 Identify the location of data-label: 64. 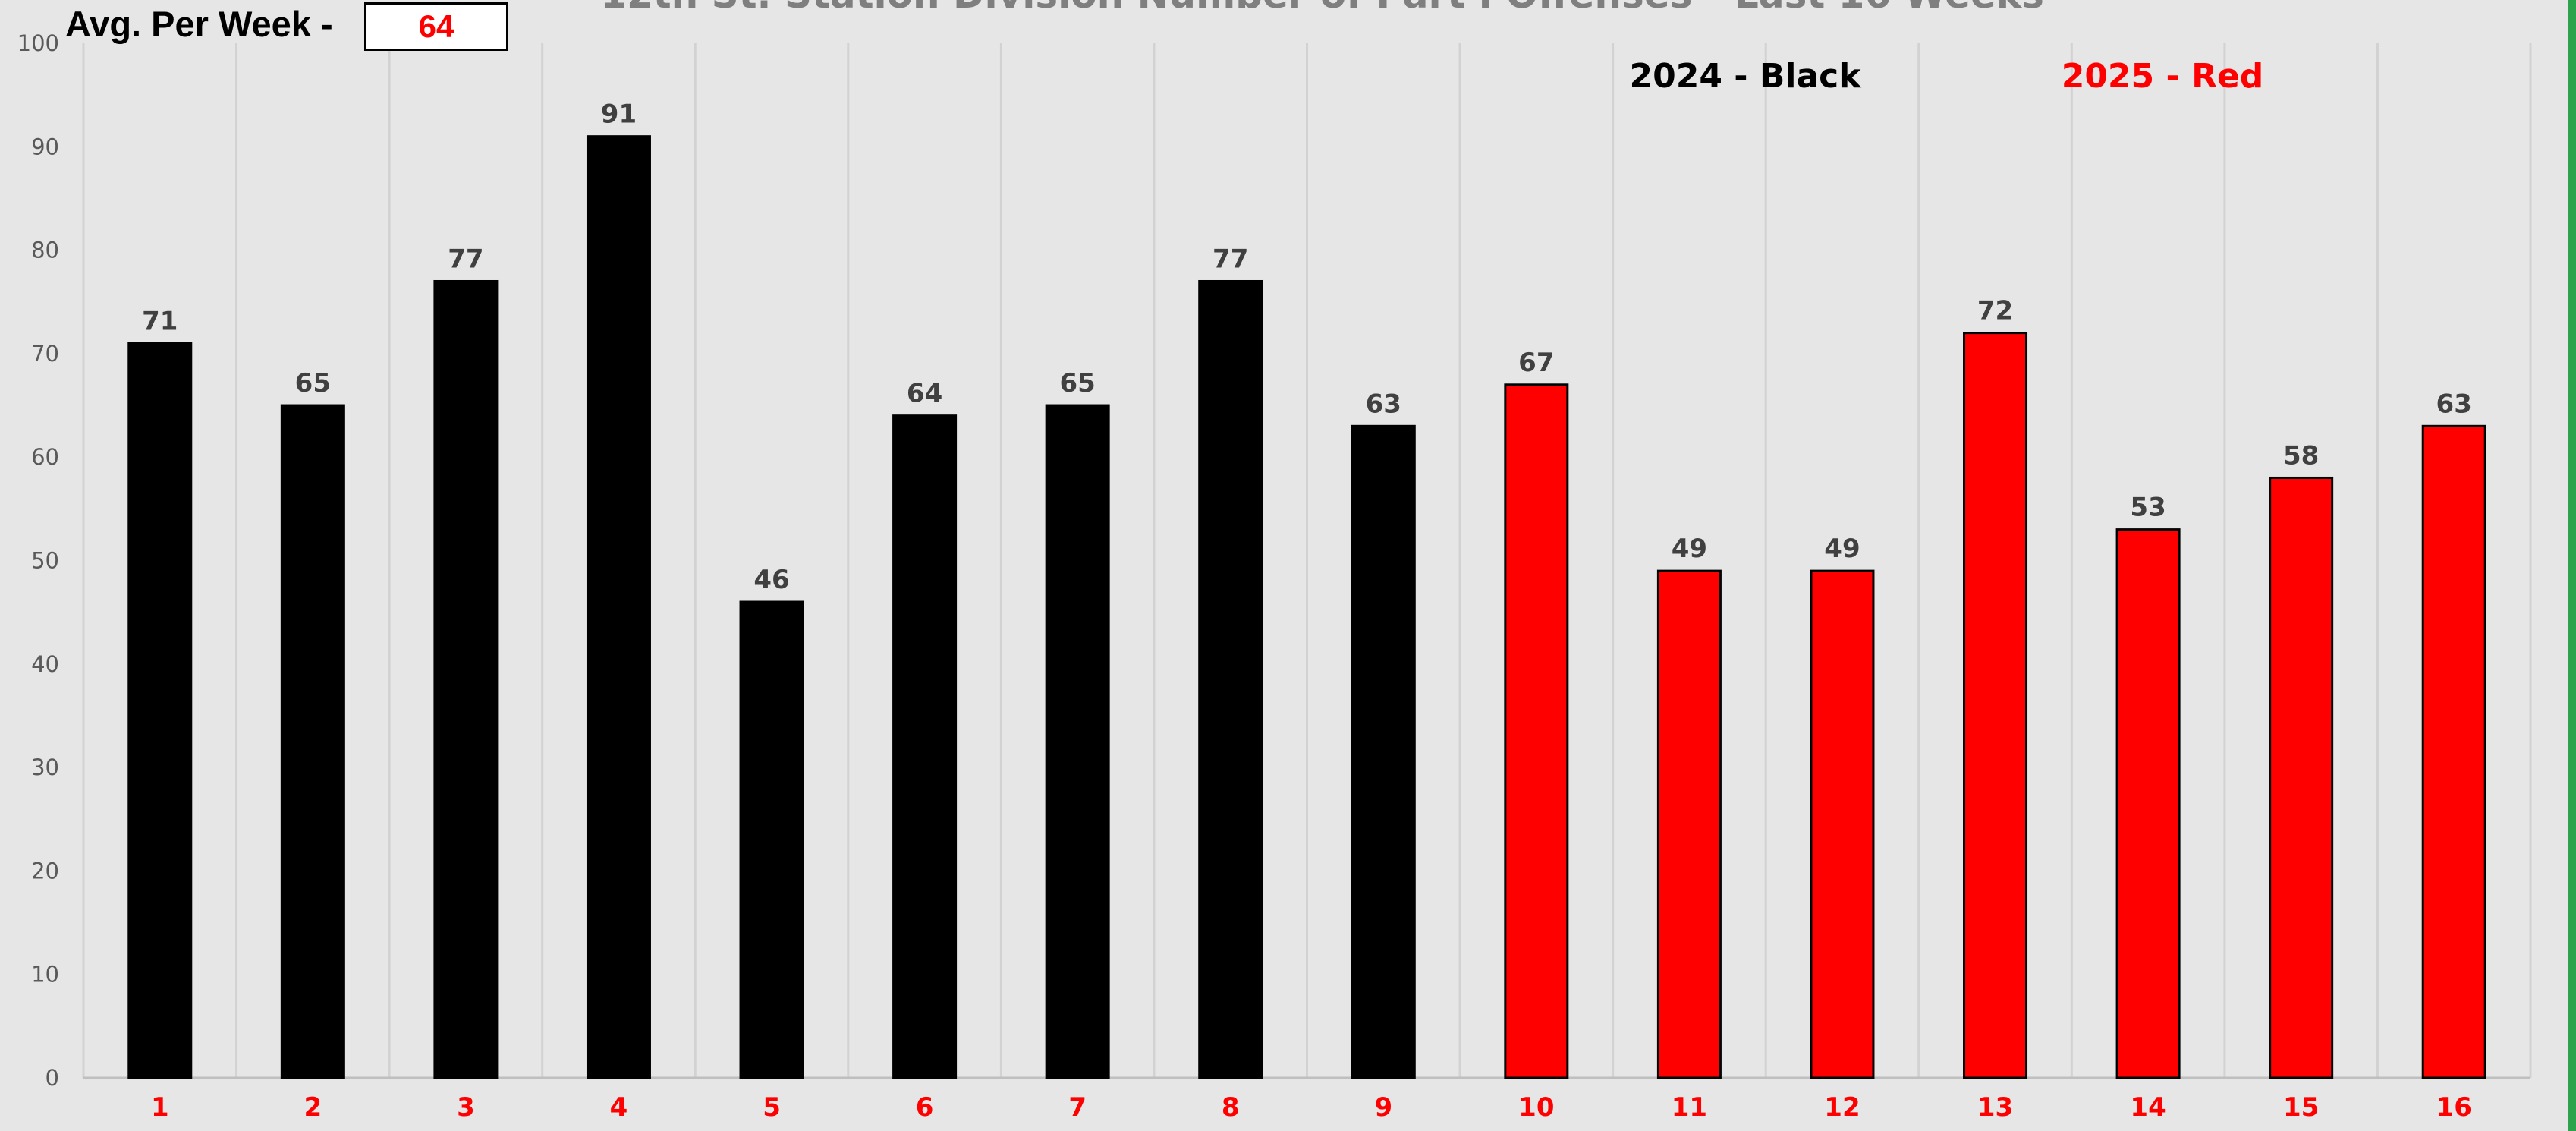
(924, 394).